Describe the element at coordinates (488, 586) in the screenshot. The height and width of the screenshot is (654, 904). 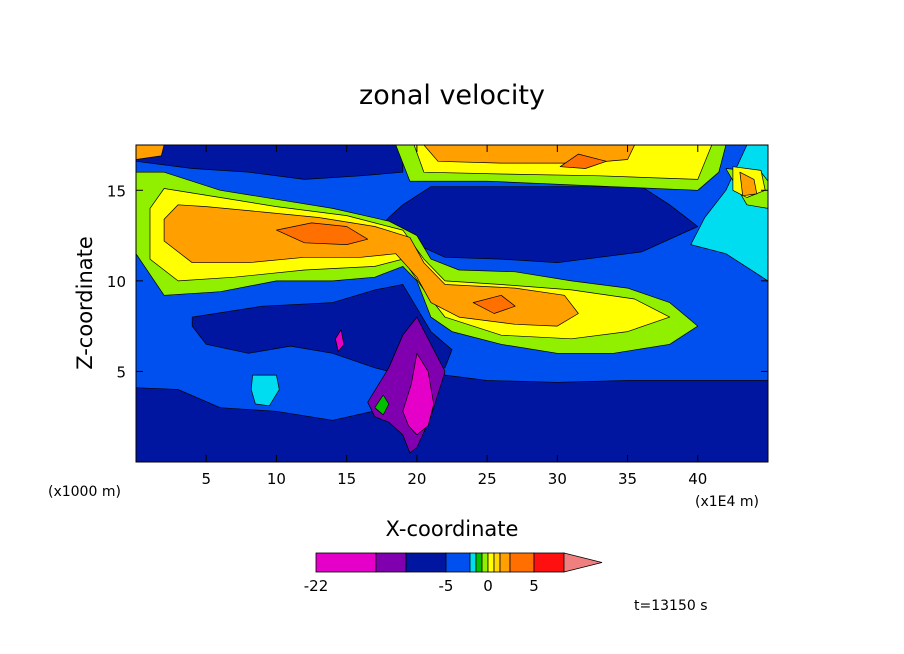
I see `colorbar-label: 0` at that location.